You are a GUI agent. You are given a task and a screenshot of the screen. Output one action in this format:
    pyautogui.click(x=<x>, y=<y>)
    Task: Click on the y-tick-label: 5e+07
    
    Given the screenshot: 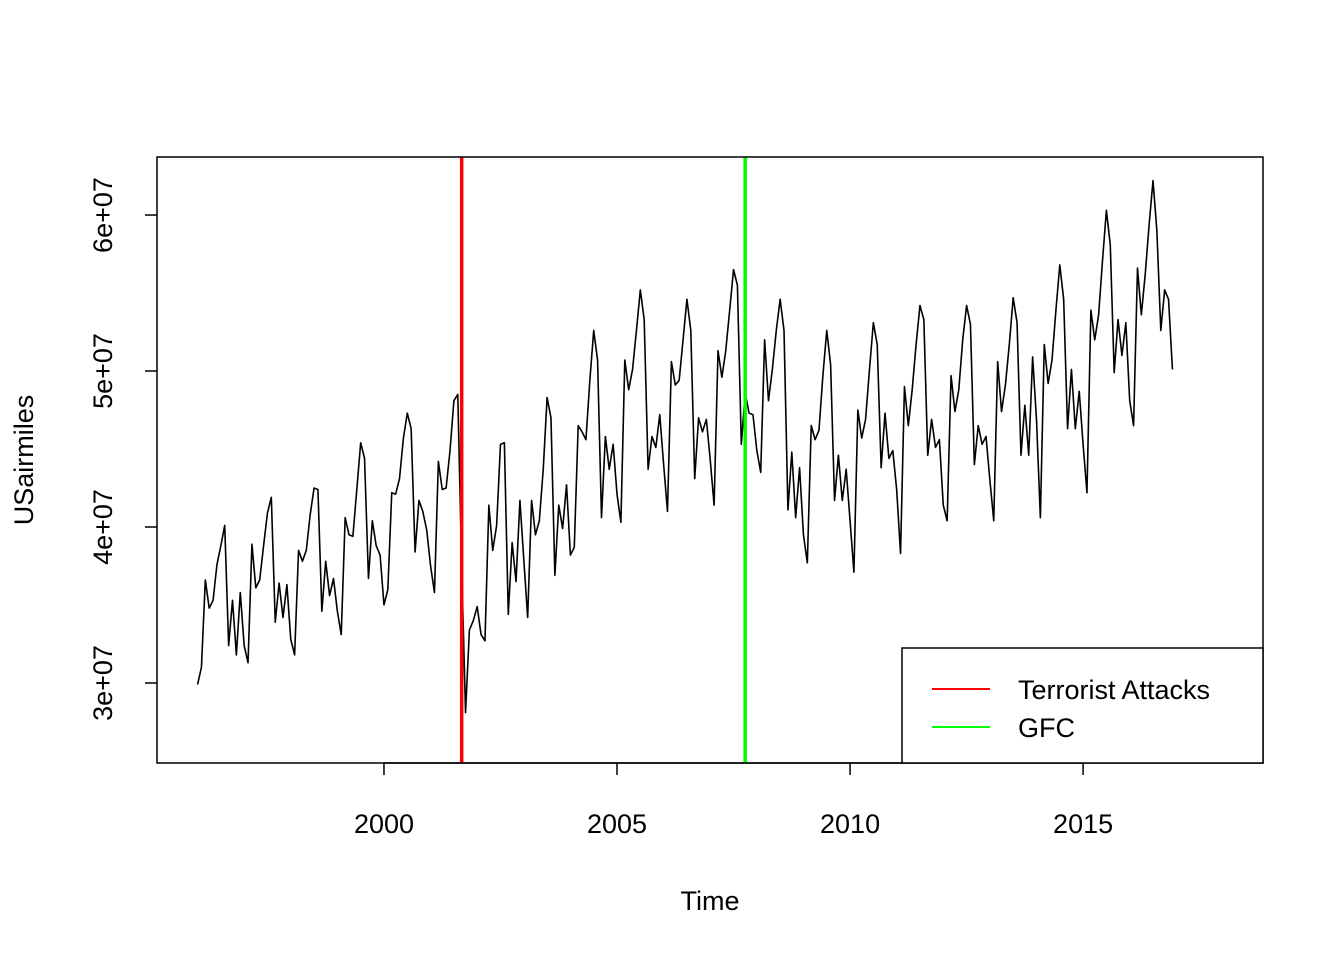 What is the action you would take?
    pyautogui.click(x=103, y=371)
    